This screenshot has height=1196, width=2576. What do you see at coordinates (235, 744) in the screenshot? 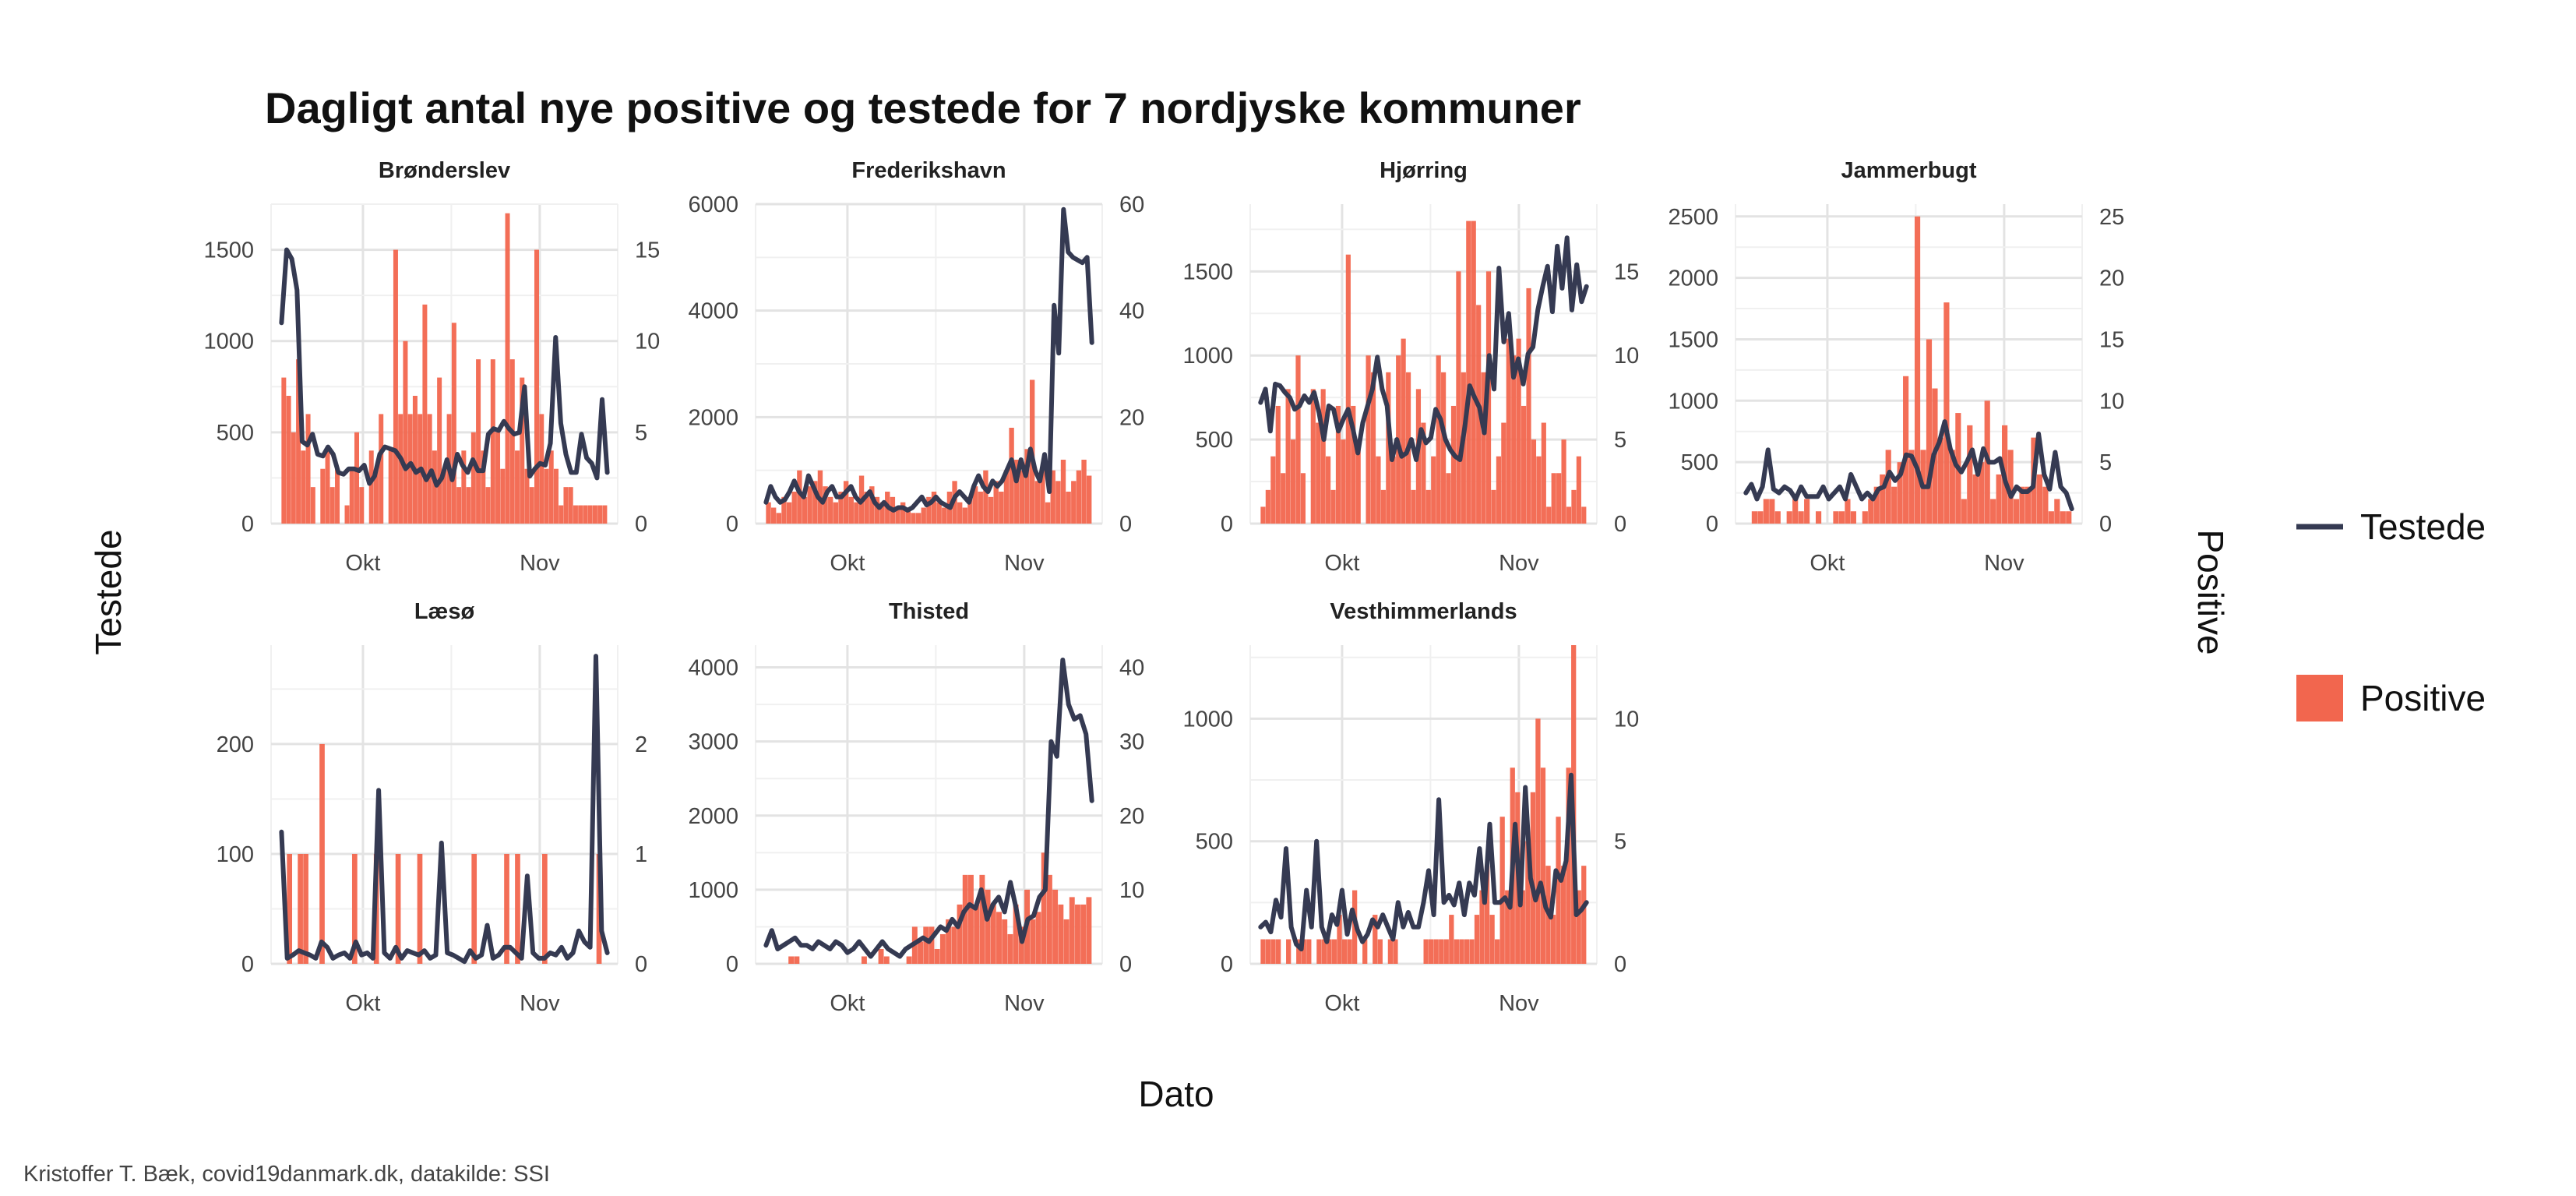
I see `y-left-tick-label: 200` at bounding box center [235, 744].